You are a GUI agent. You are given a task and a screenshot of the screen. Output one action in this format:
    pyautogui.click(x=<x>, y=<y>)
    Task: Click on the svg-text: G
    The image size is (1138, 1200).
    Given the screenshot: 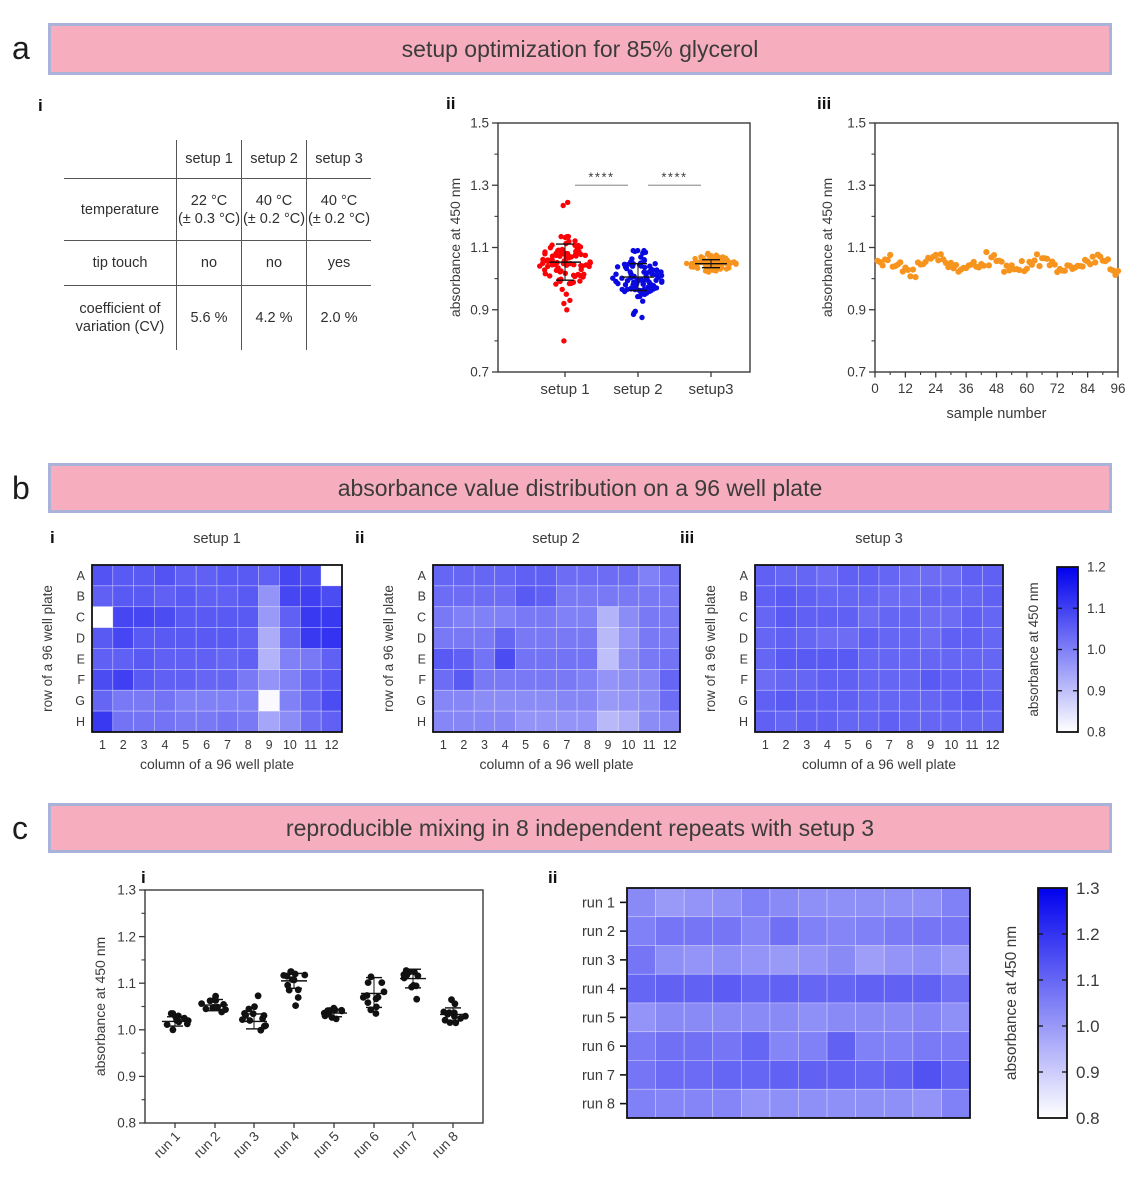 What is the action you would take?
    pyautogui.click(x=421, y=701)
    